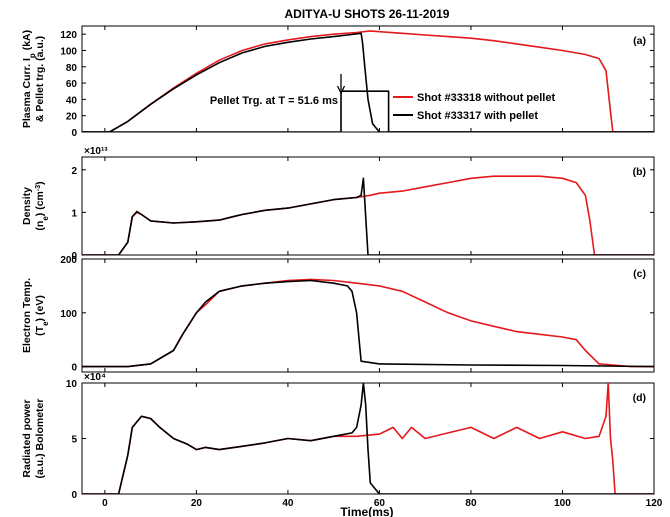 The height and width of the screenshot is (517, 670). I want to click on y-label-sub: p, so click(32, 55).